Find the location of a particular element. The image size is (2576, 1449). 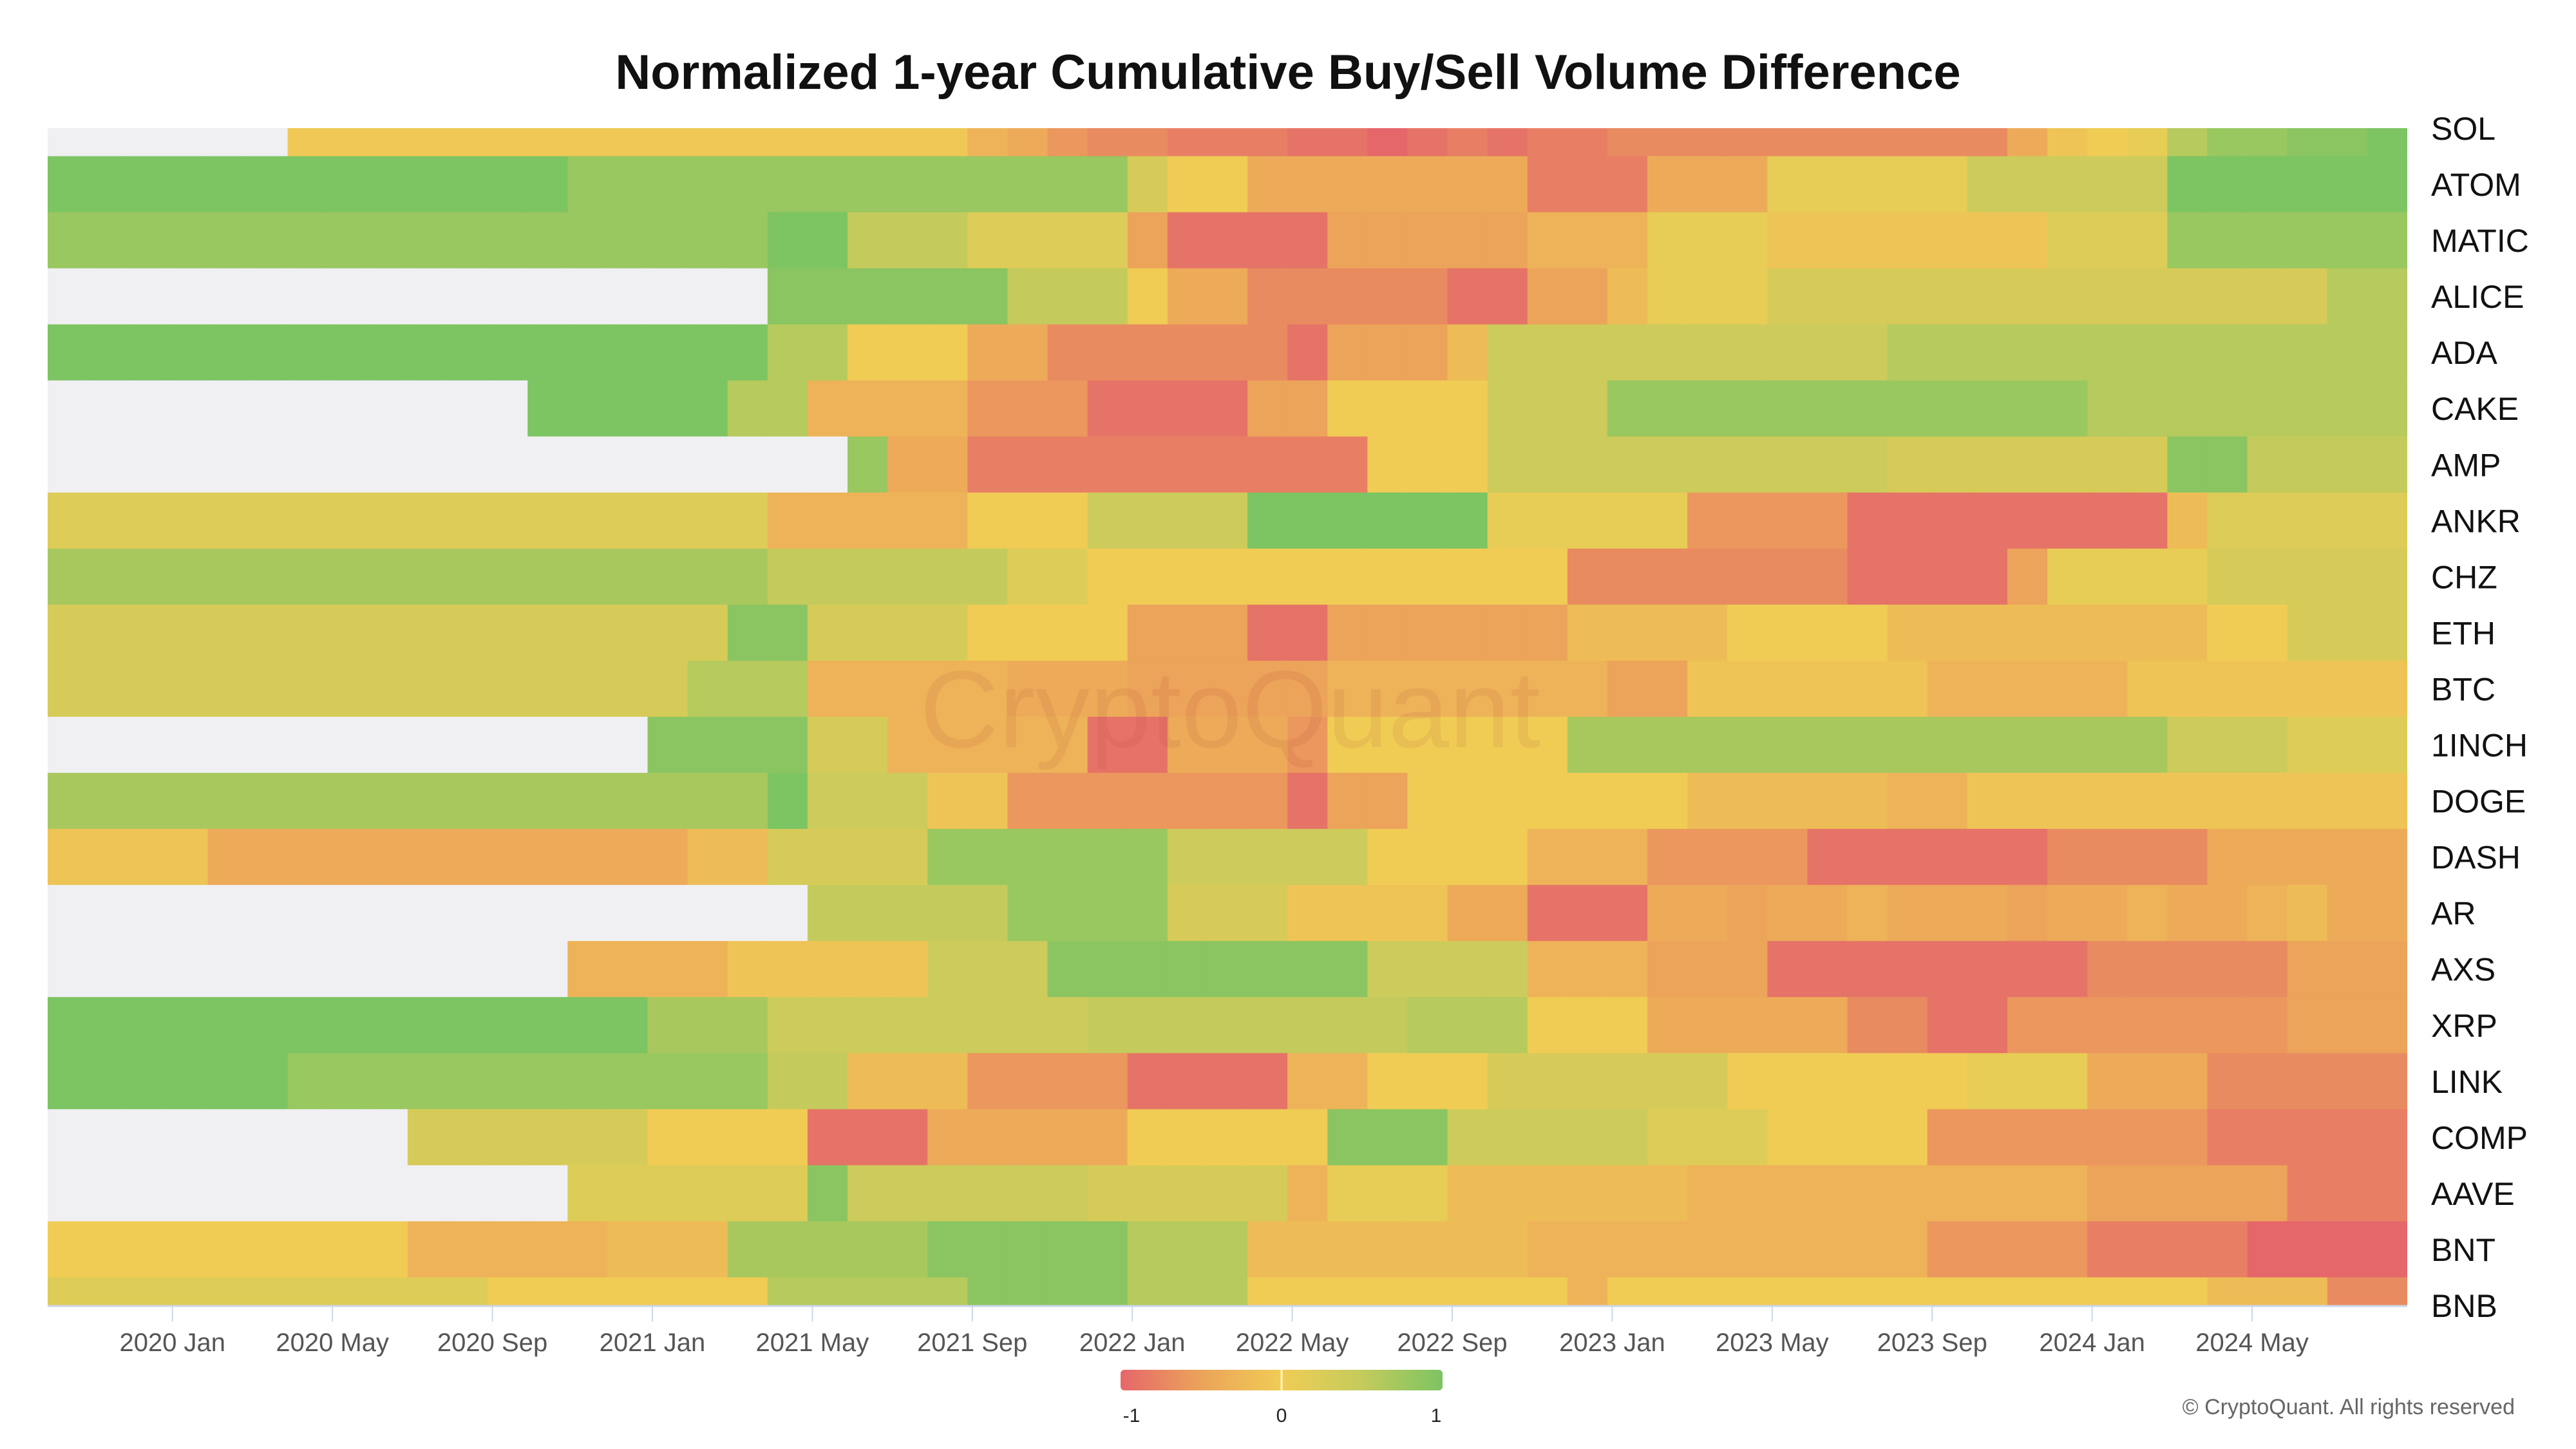

row-label: LINK is located at coordinates (2467, 1082).